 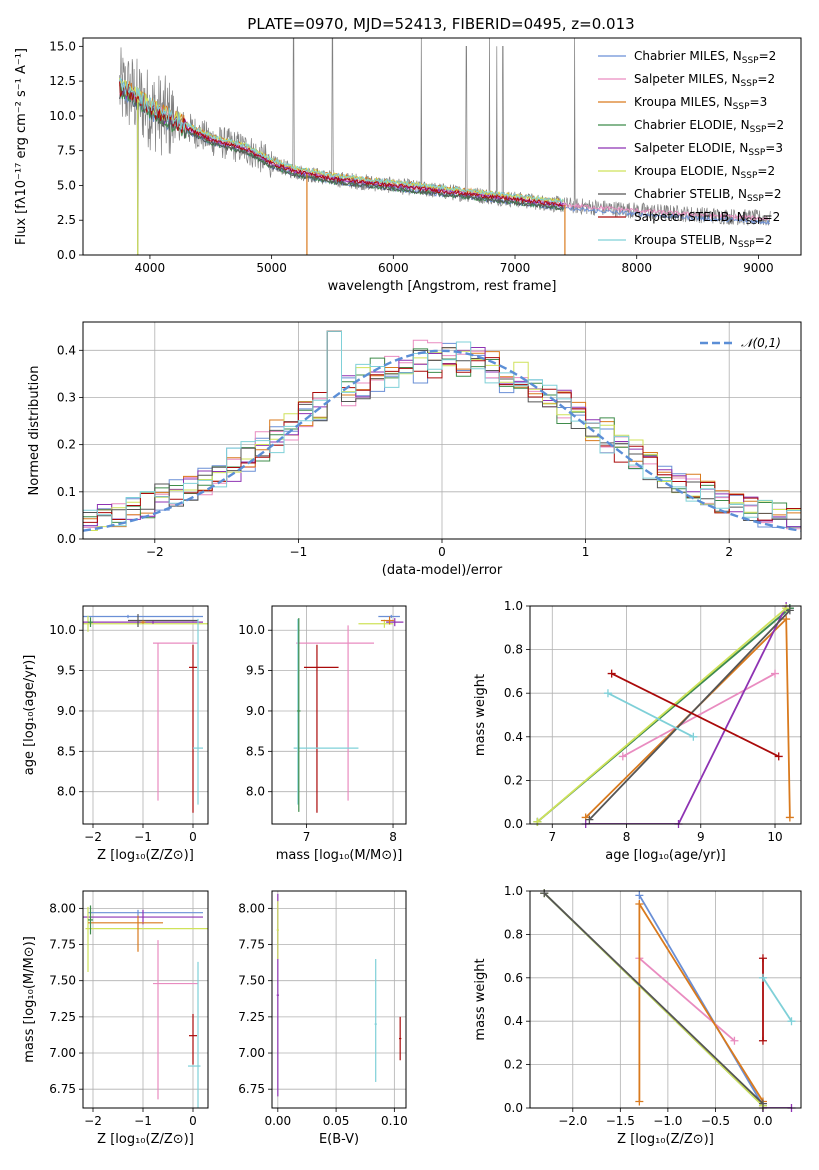 I want to click on x-tick-label: 0, so click(x=193, y=1121).